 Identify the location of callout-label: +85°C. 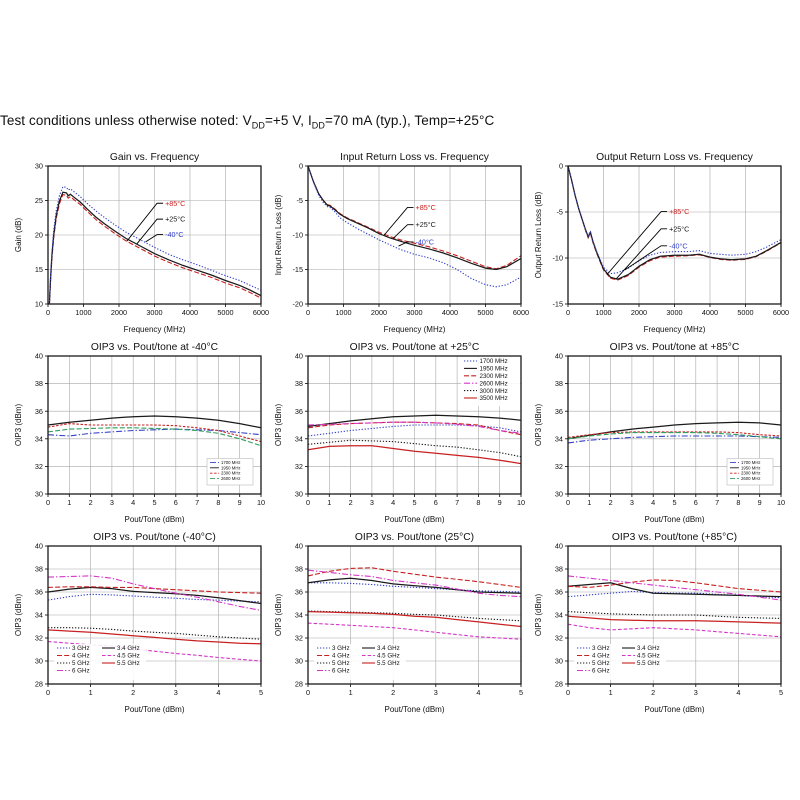
(175, 203).